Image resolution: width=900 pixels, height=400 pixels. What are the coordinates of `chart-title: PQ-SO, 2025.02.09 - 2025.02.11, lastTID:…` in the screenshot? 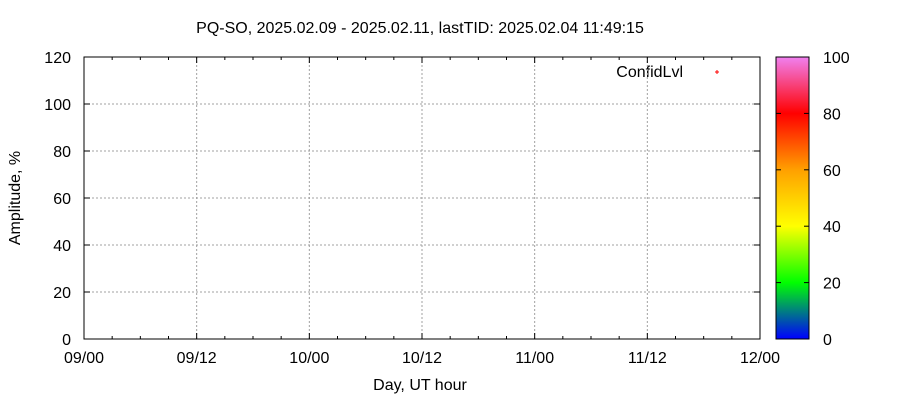 It's located at (420, 28).